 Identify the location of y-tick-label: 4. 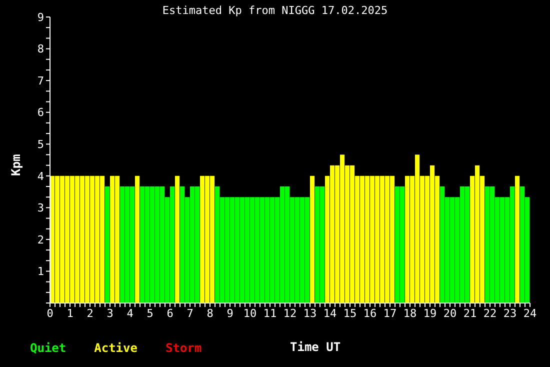
(40, 176).